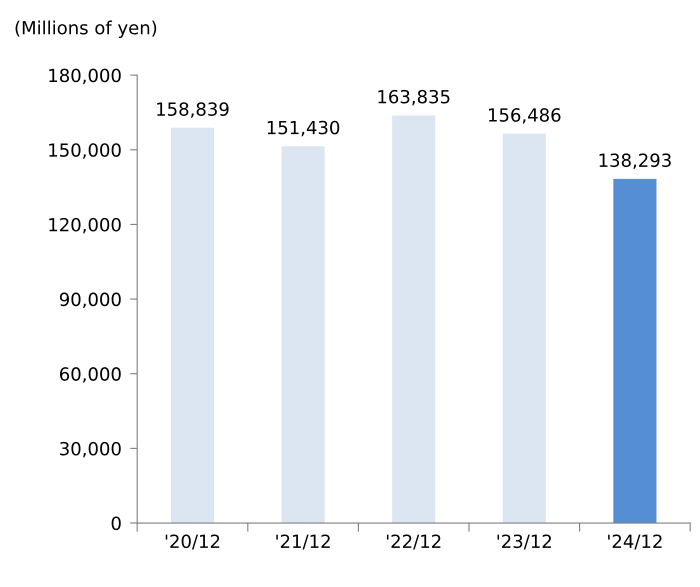 The height and width of the screenshot is (587, 700). What do you see at coordinates (85, 226) in the screenshot?
I see `y-tick-label: 120,000` at bounding box center [85, 226].